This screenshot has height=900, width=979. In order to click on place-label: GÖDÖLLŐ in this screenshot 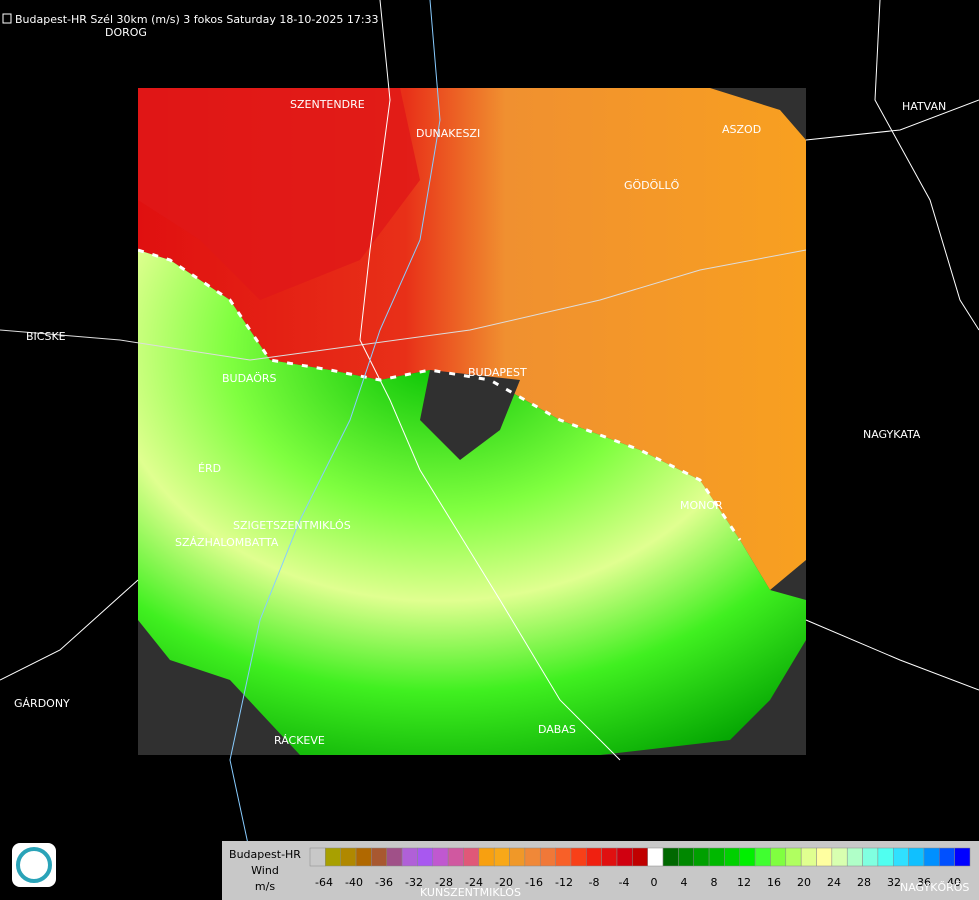, I will do `click(652, 185)`.